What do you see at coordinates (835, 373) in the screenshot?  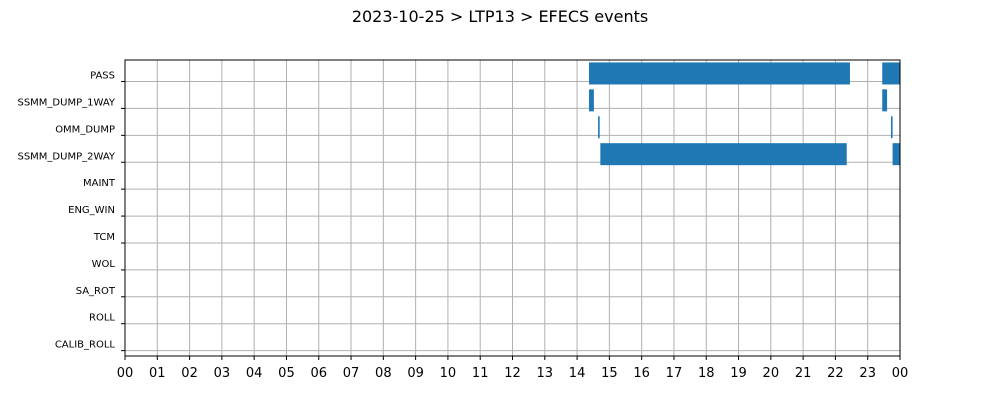 I see `x-tick-label: 22` at bounding box center [835, 373].